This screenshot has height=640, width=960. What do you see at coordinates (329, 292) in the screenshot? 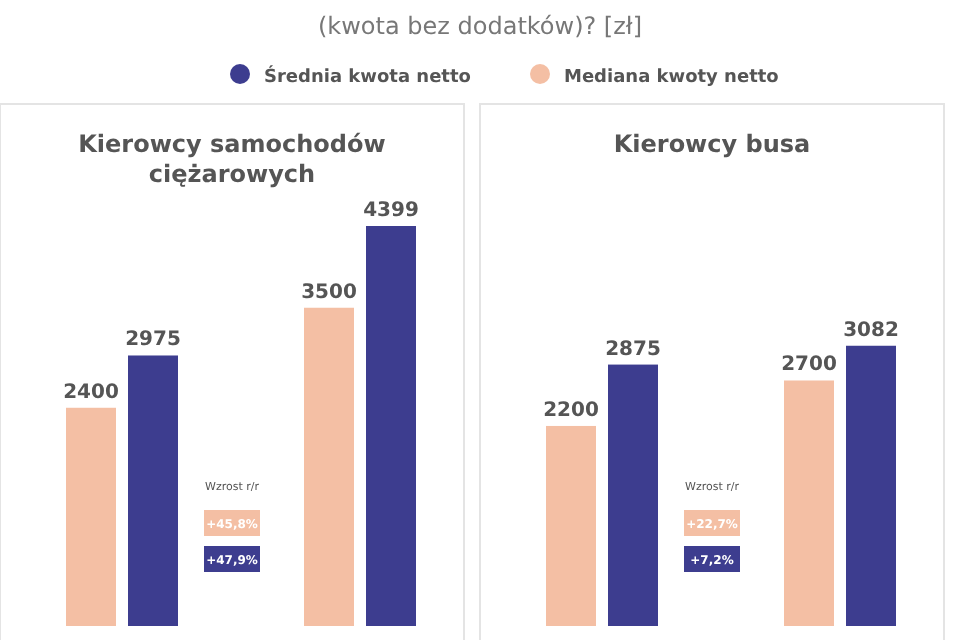
I see `data-label: 3500` at bounding box center [329, 292].